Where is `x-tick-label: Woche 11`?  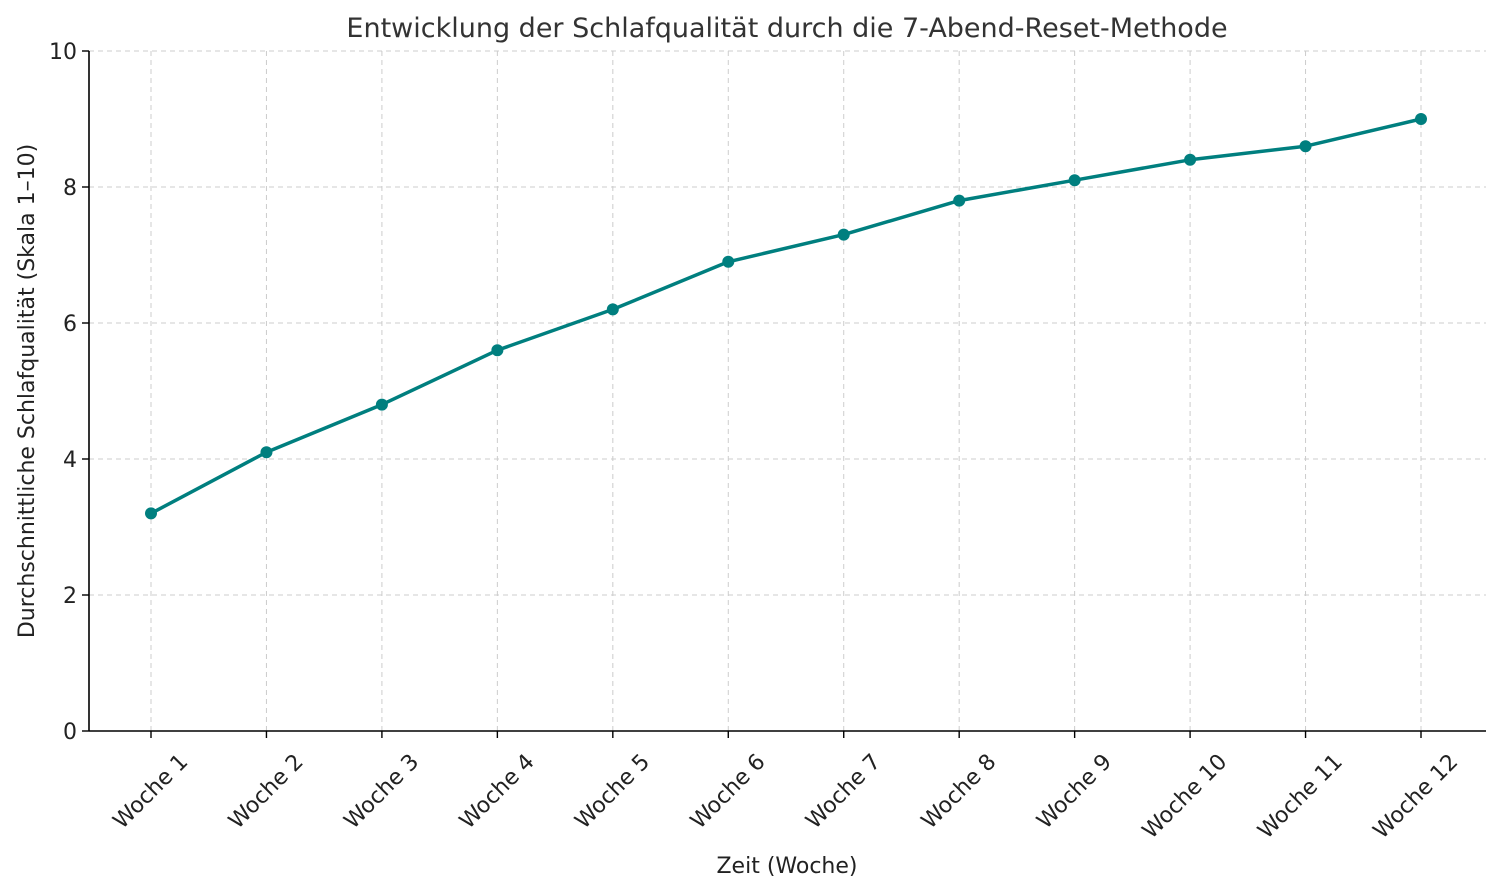 x-tick-label: Woche 11 is located at coordinates (1300, 797).